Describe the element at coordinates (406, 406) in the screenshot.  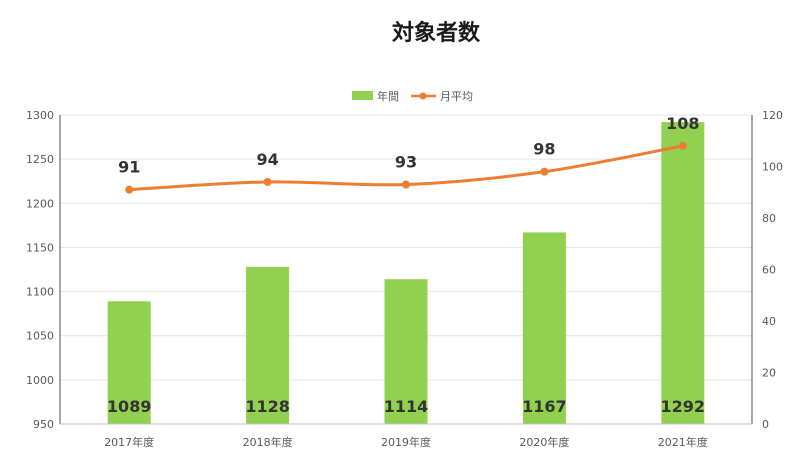
I see `bar-value-label: 1114` at that location.